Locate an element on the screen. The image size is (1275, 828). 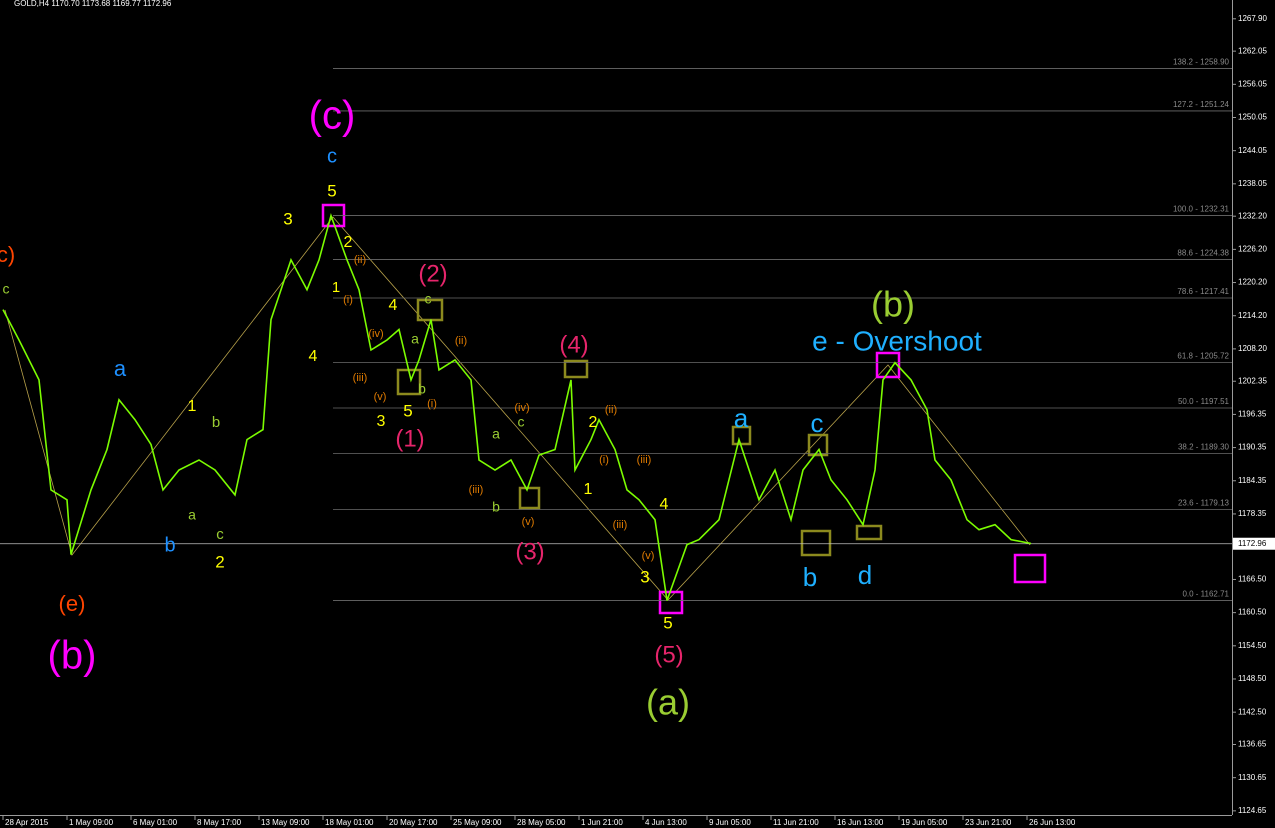
x-tick-label: 11 Jun 21:00 is located at coordinates (796, 822).